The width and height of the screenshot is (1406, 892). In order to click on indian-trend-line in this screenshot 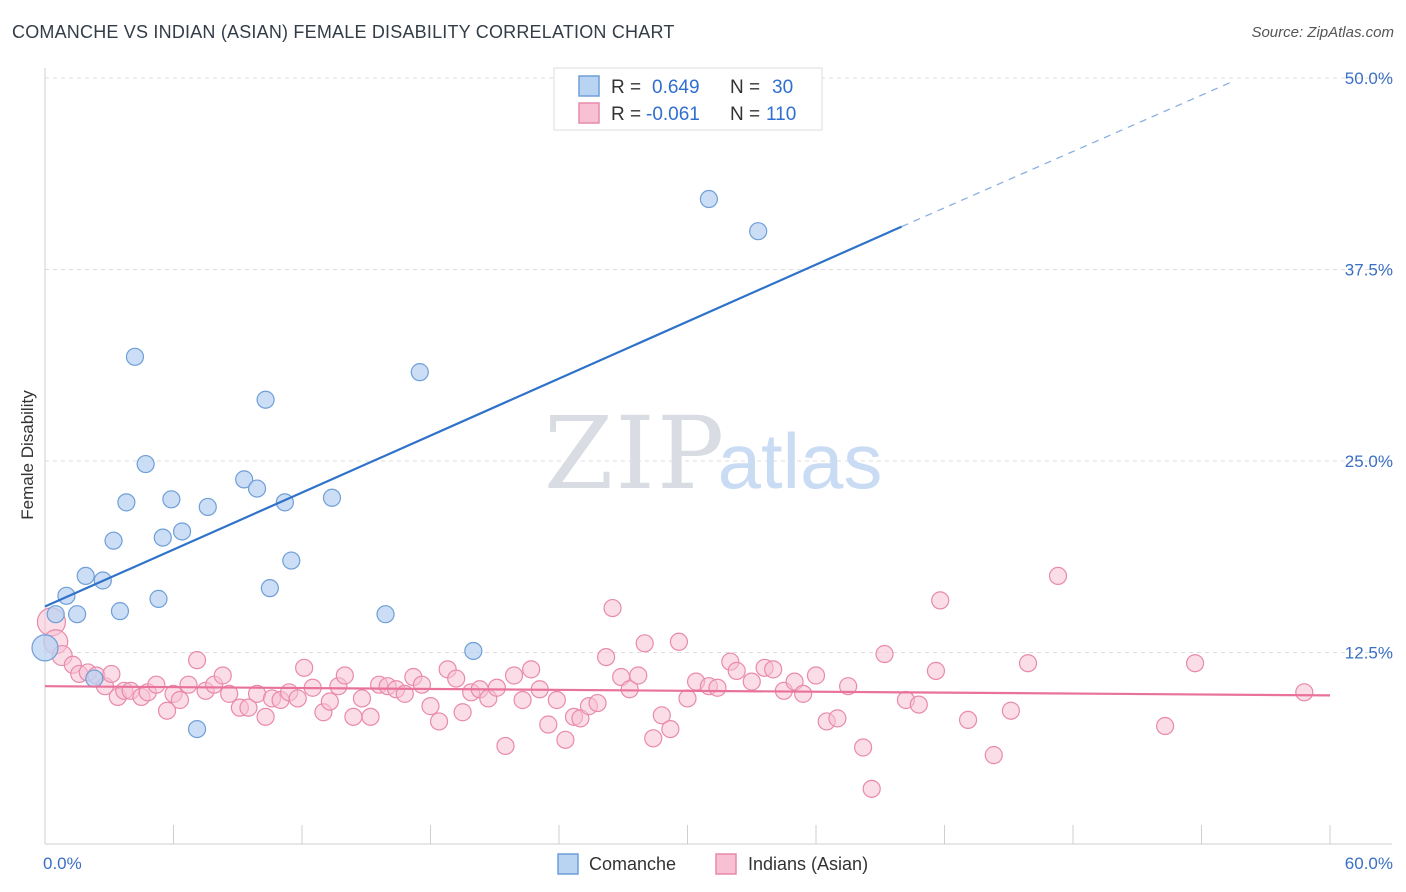, I will do `click(687, 691)`.